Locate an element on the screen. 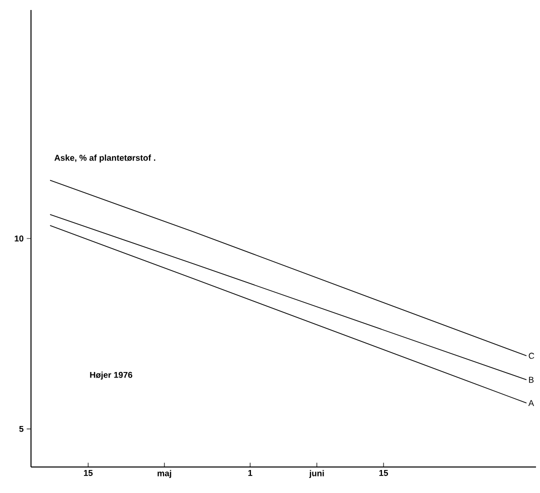 The image size is (540, 493). y-axis-title: Aske, % af plantetørstof . is located at coordinates (105, 158).